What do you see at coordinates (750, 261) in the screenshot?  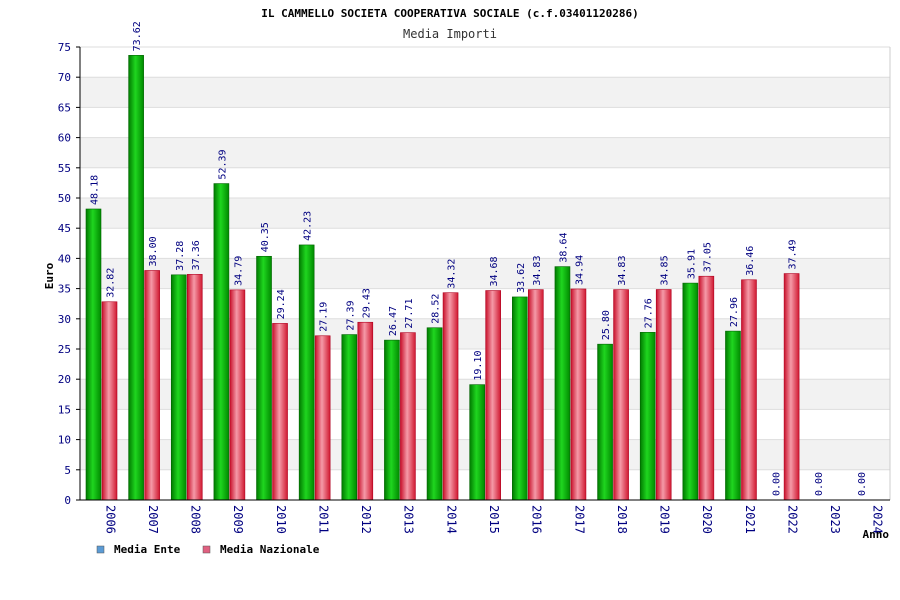 I see `value-label: 36.46` at bounding box center [750, 261].